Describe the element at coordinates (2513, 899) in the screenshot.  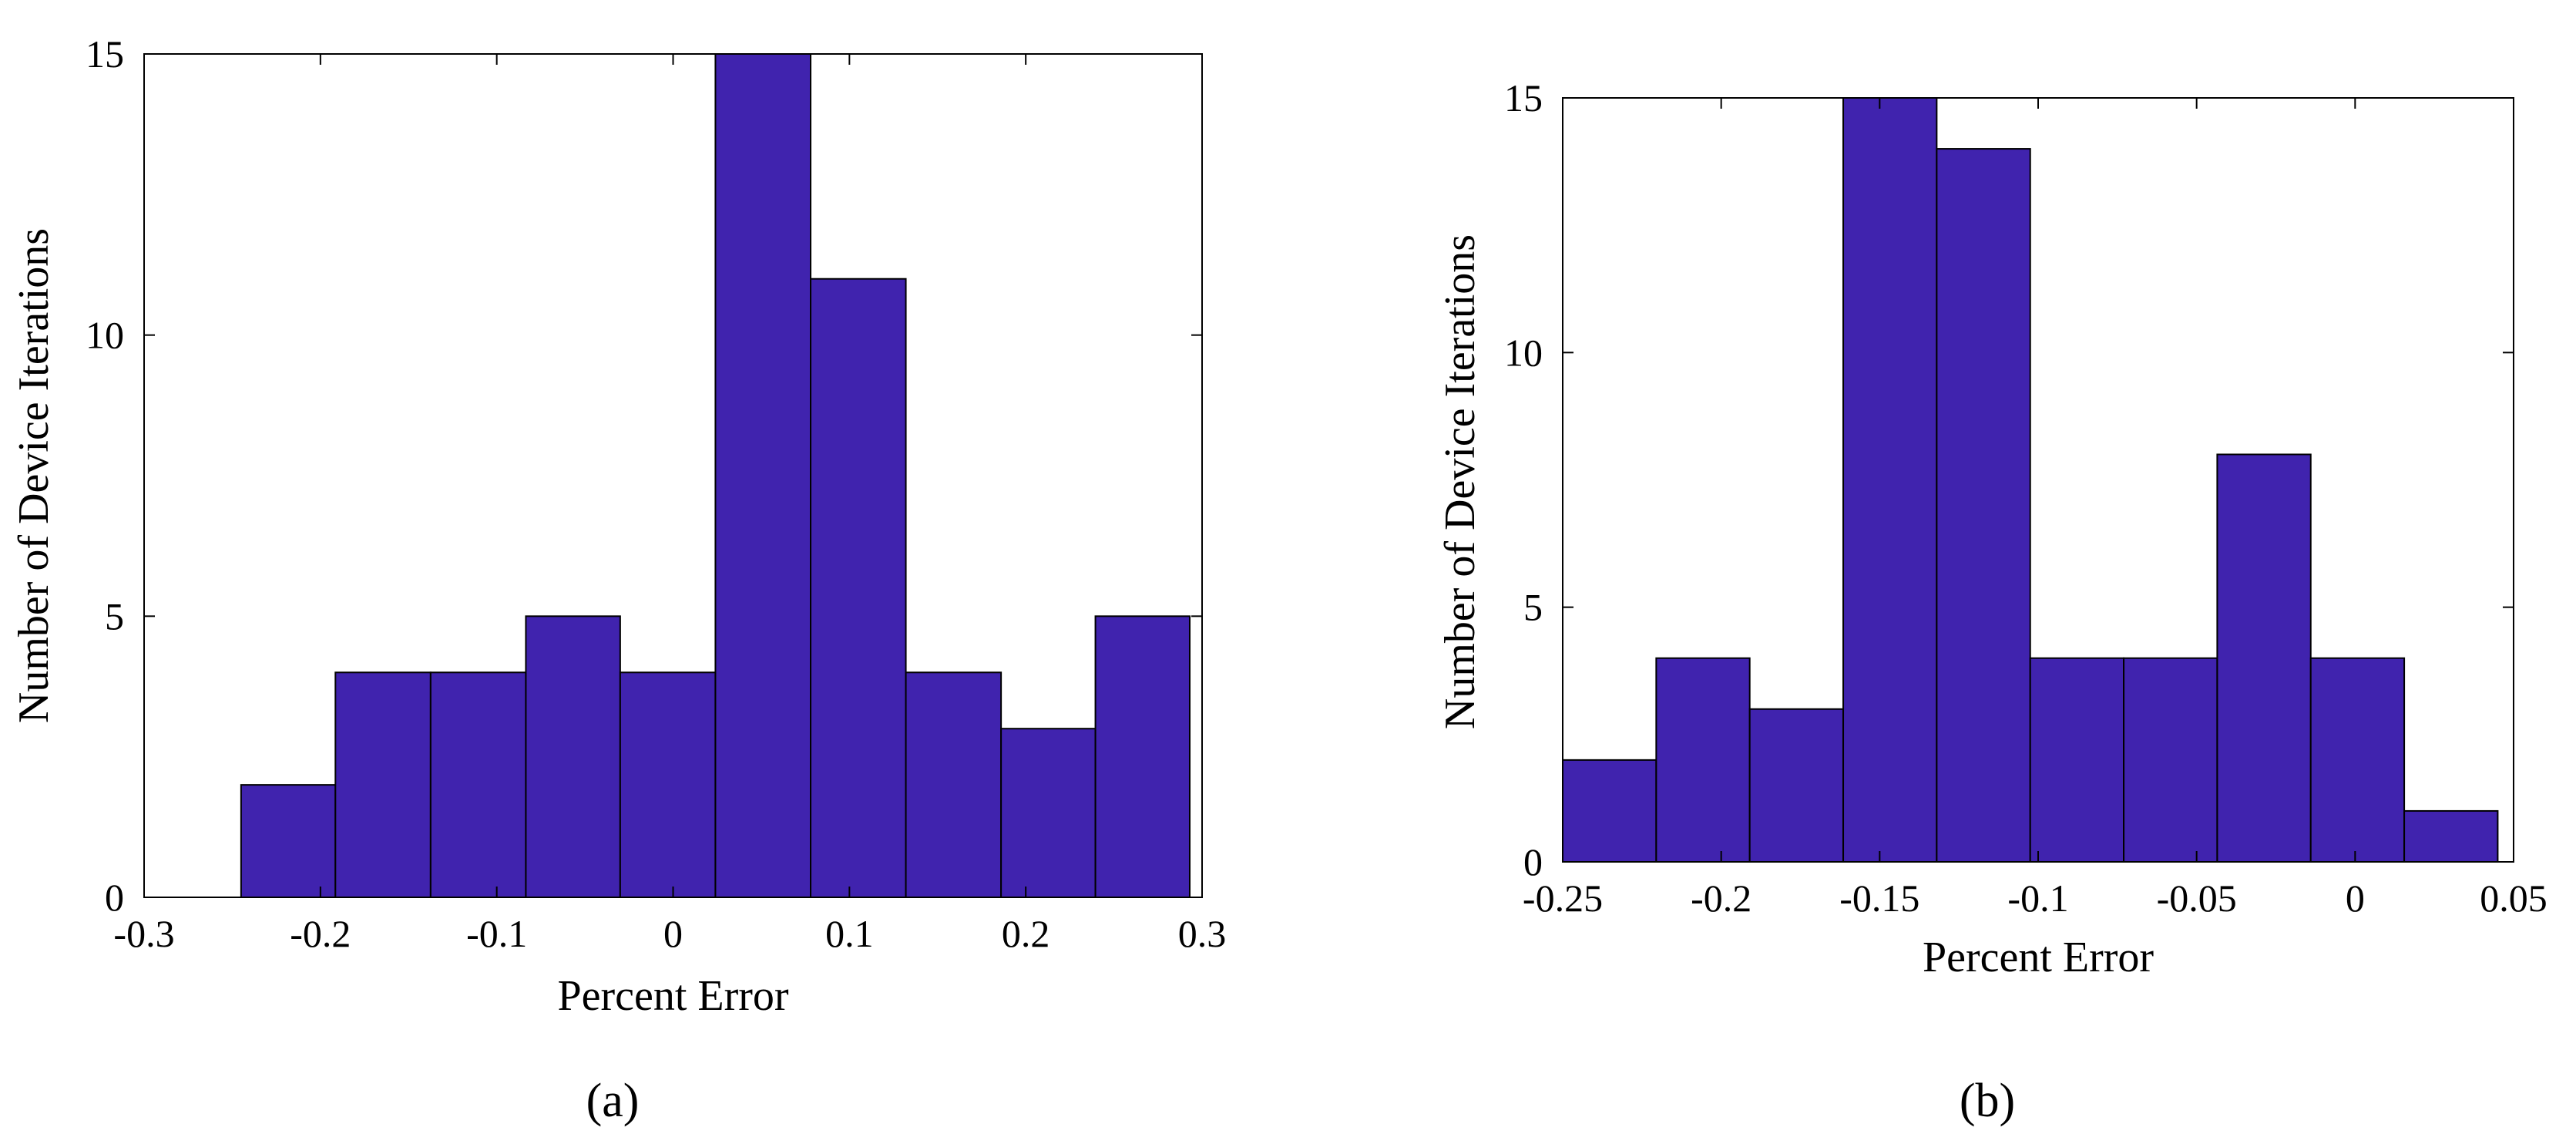
I see `x-tick-label-b: 0.05` at that location.